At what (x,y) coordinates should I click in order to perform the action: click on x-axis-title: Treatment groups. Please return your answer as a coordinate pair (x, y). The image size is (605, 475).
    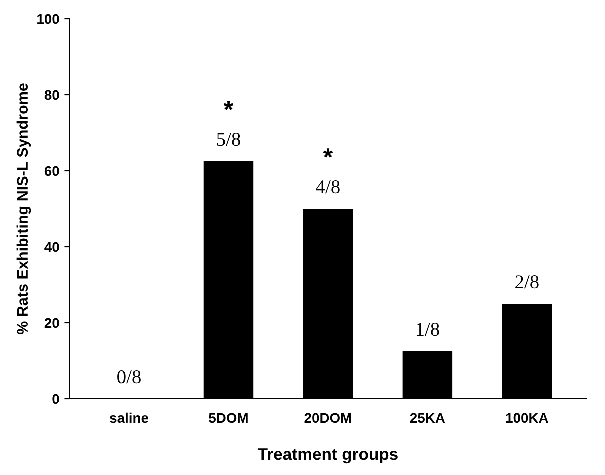
    Looking at the image, I should click on (328, 456).